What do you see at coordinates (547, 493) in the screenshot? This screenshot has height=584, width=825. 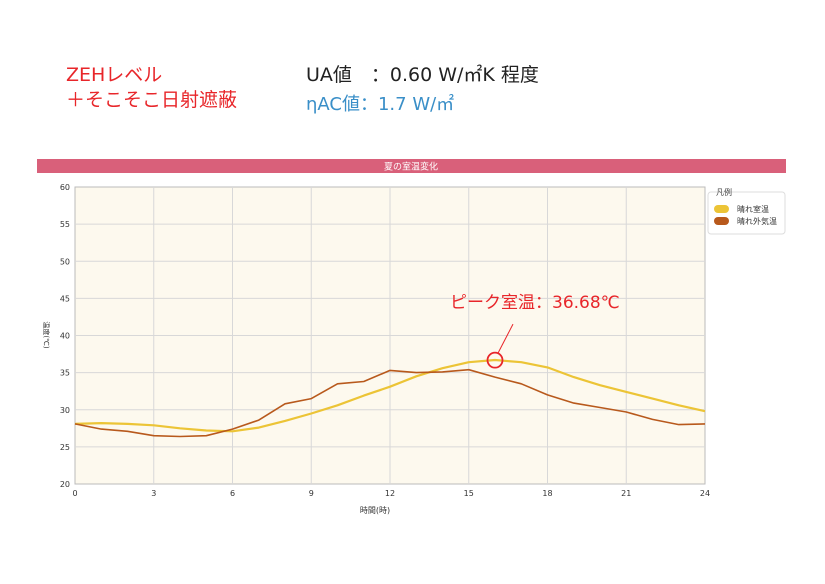 I see `x-tick-label: 18` at bounding box center [547, 493].